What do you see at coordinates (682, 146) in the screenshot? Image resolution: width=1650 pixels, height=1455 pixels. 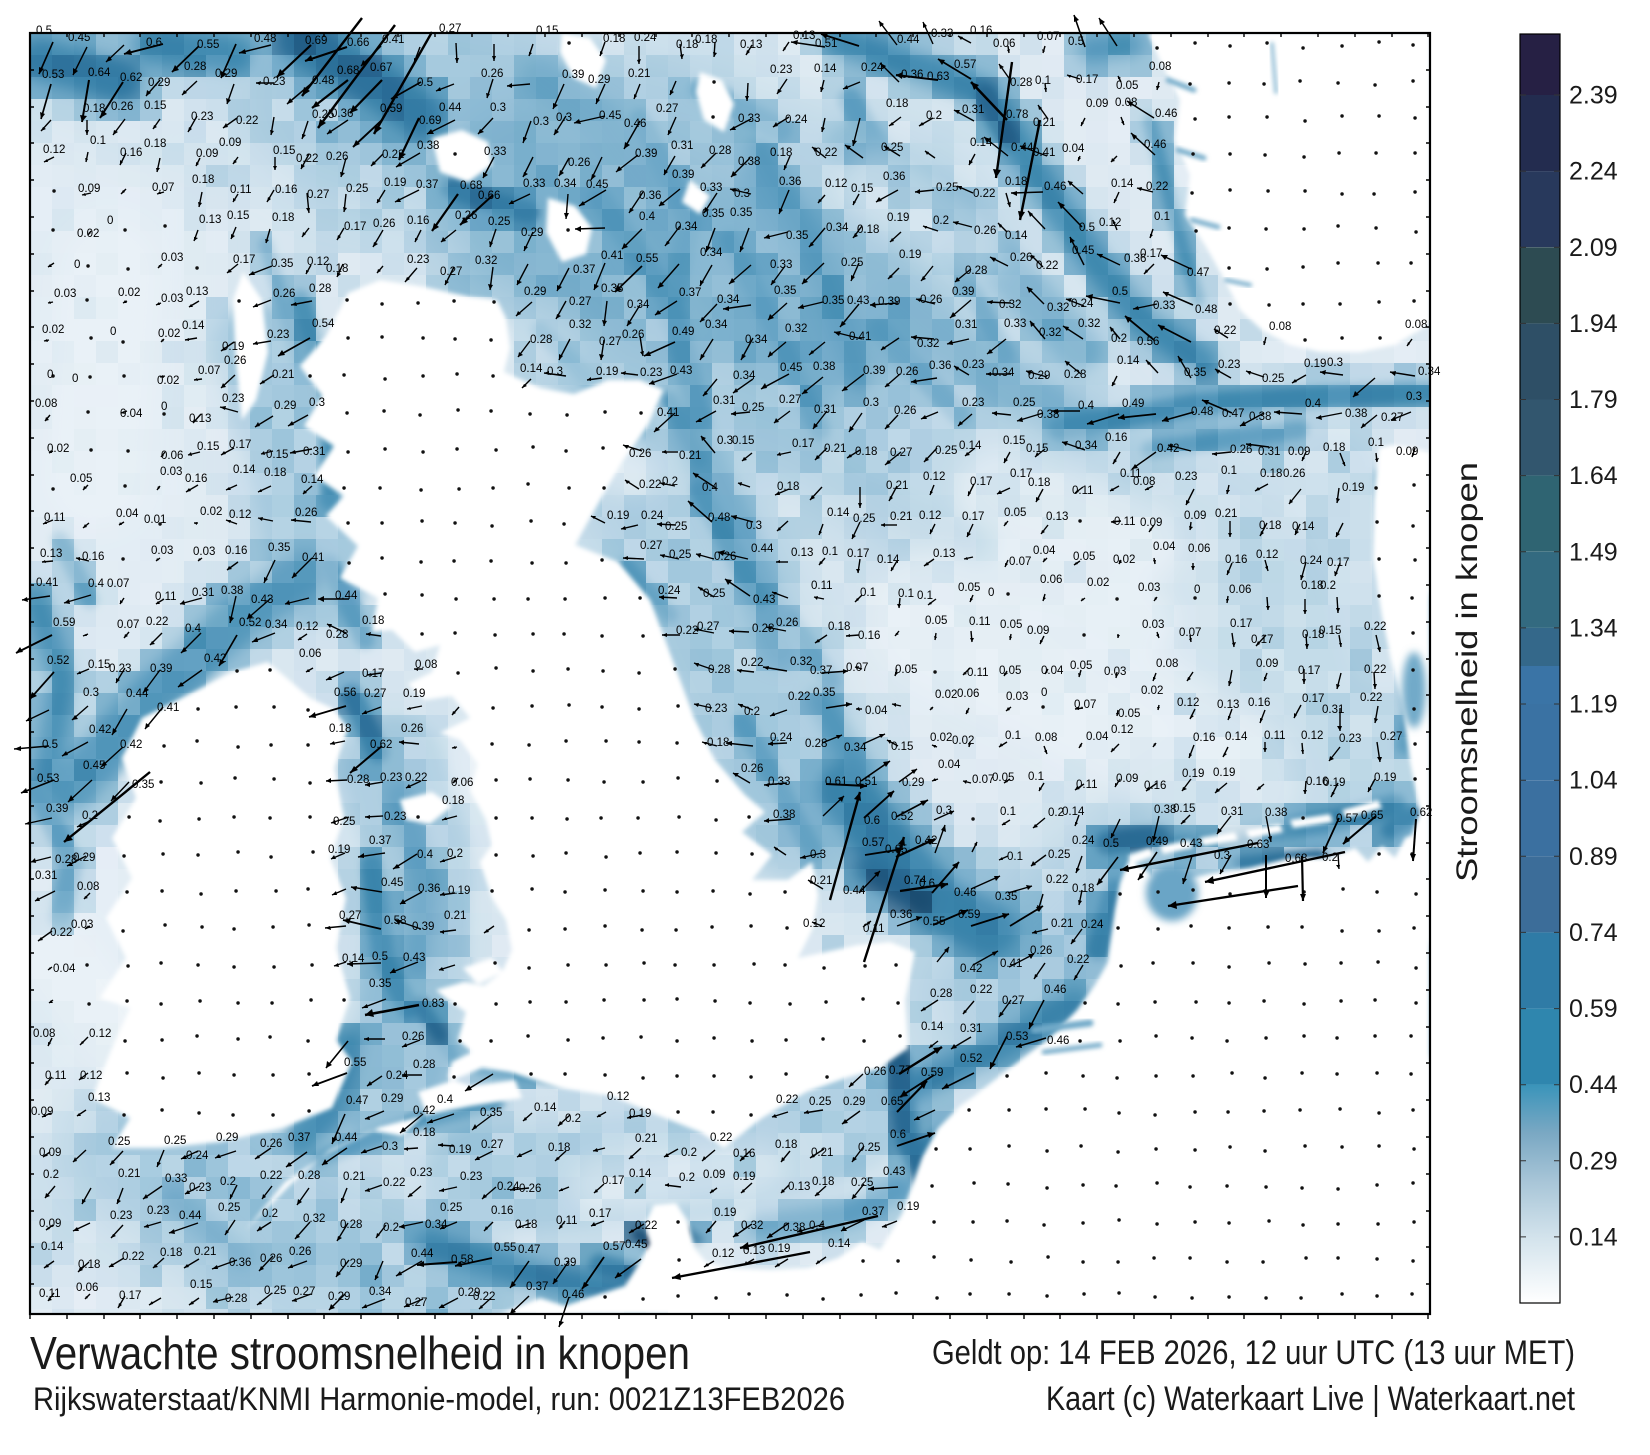 I see `svg-text: 0.31` at bounding box center [682, 146].